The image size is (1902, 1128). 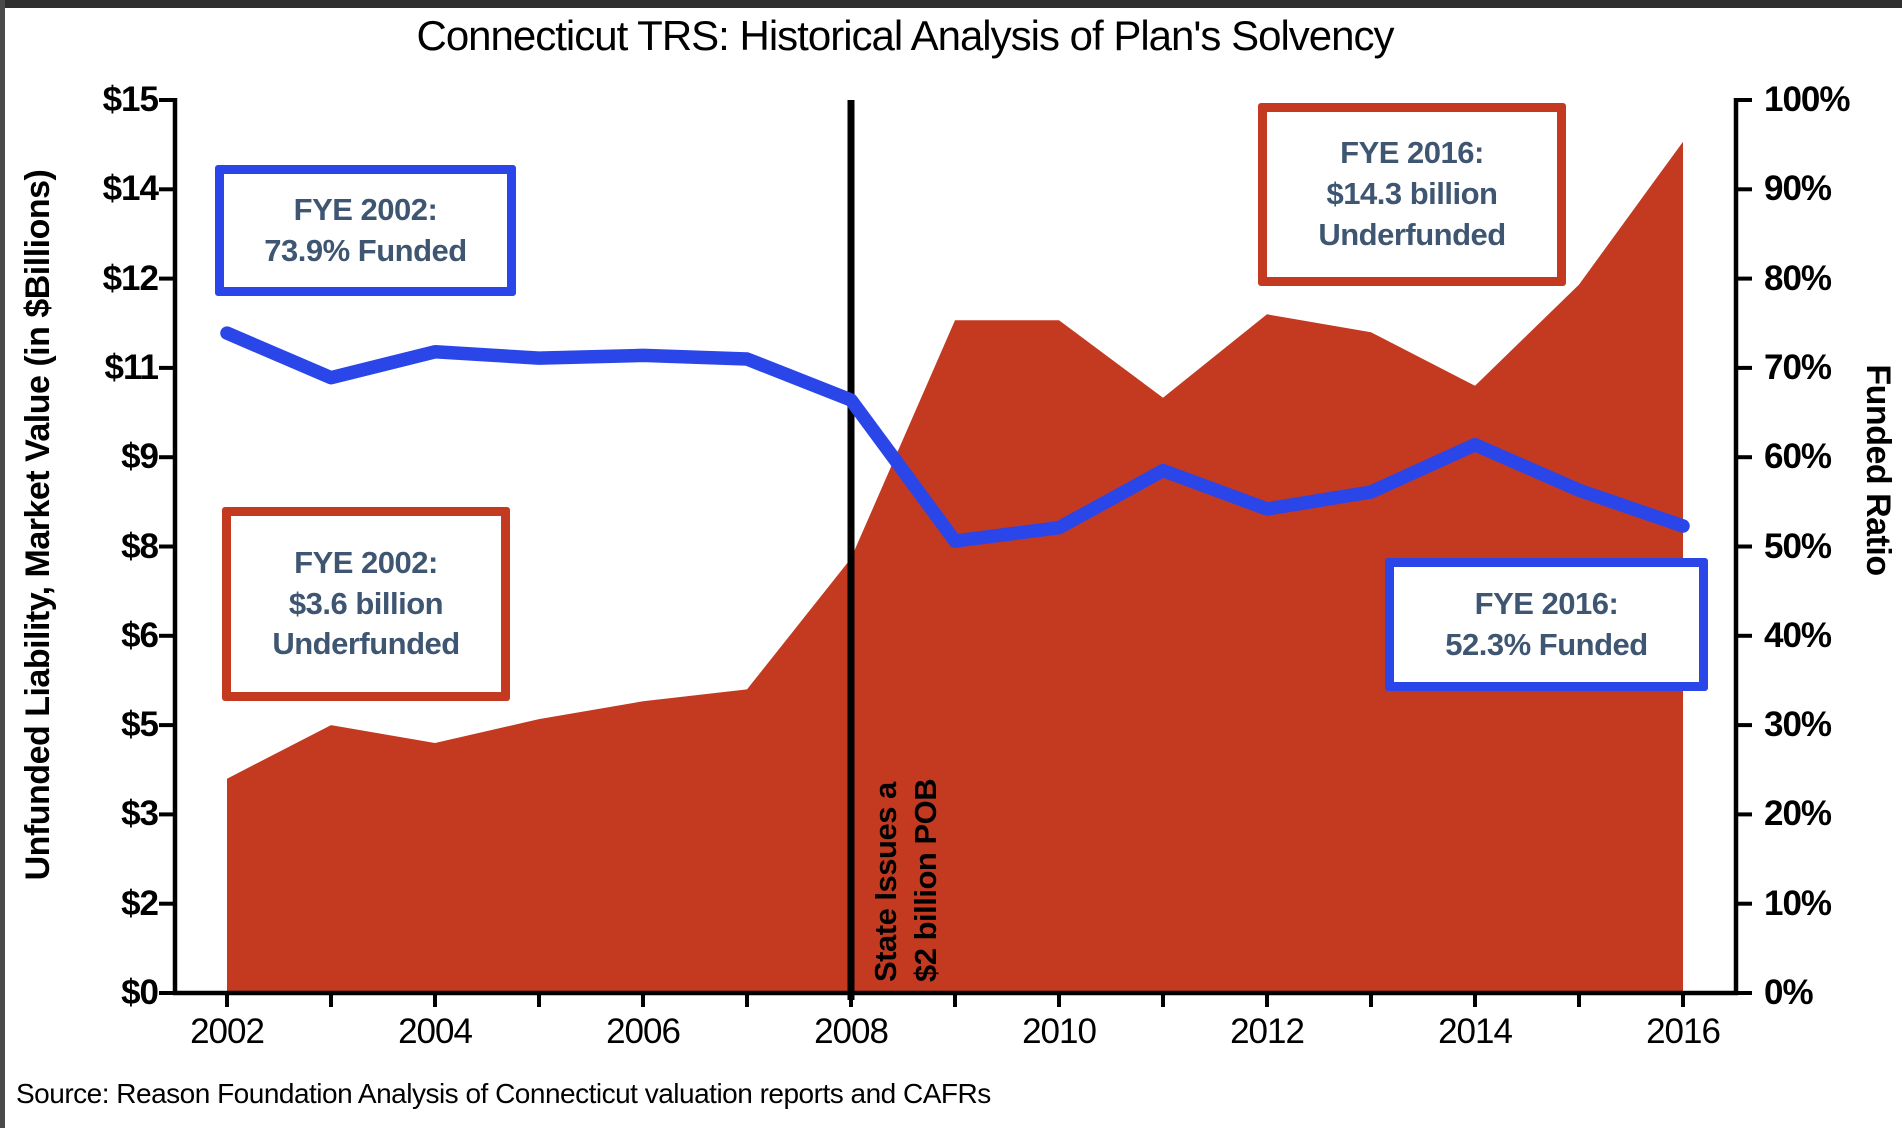 I want to click on right-axis-tick-label: 70%, so click(x=1798, y=367).